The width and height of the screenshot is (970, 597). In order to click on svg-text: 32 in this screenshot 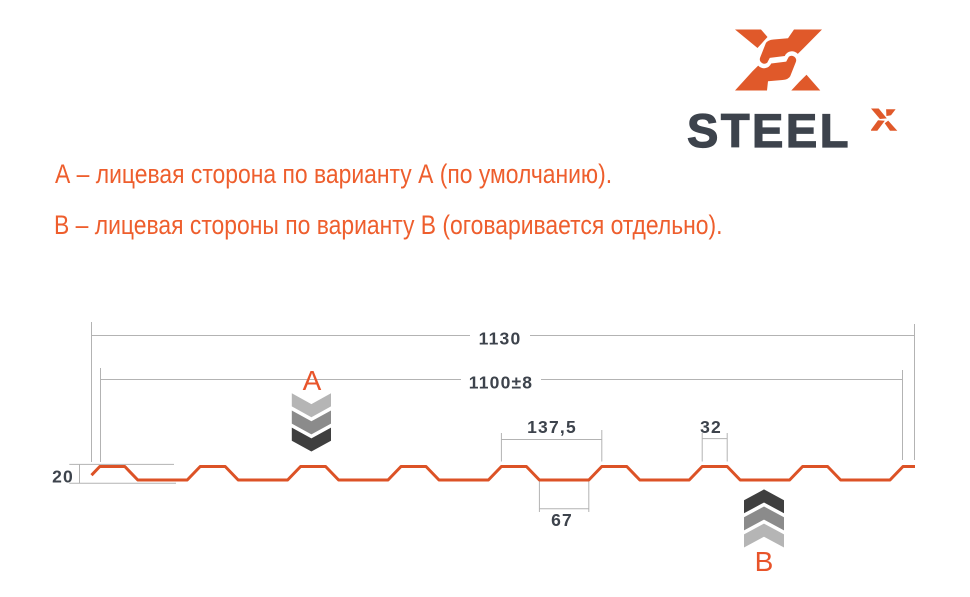, I will do `click(711, 427)`.